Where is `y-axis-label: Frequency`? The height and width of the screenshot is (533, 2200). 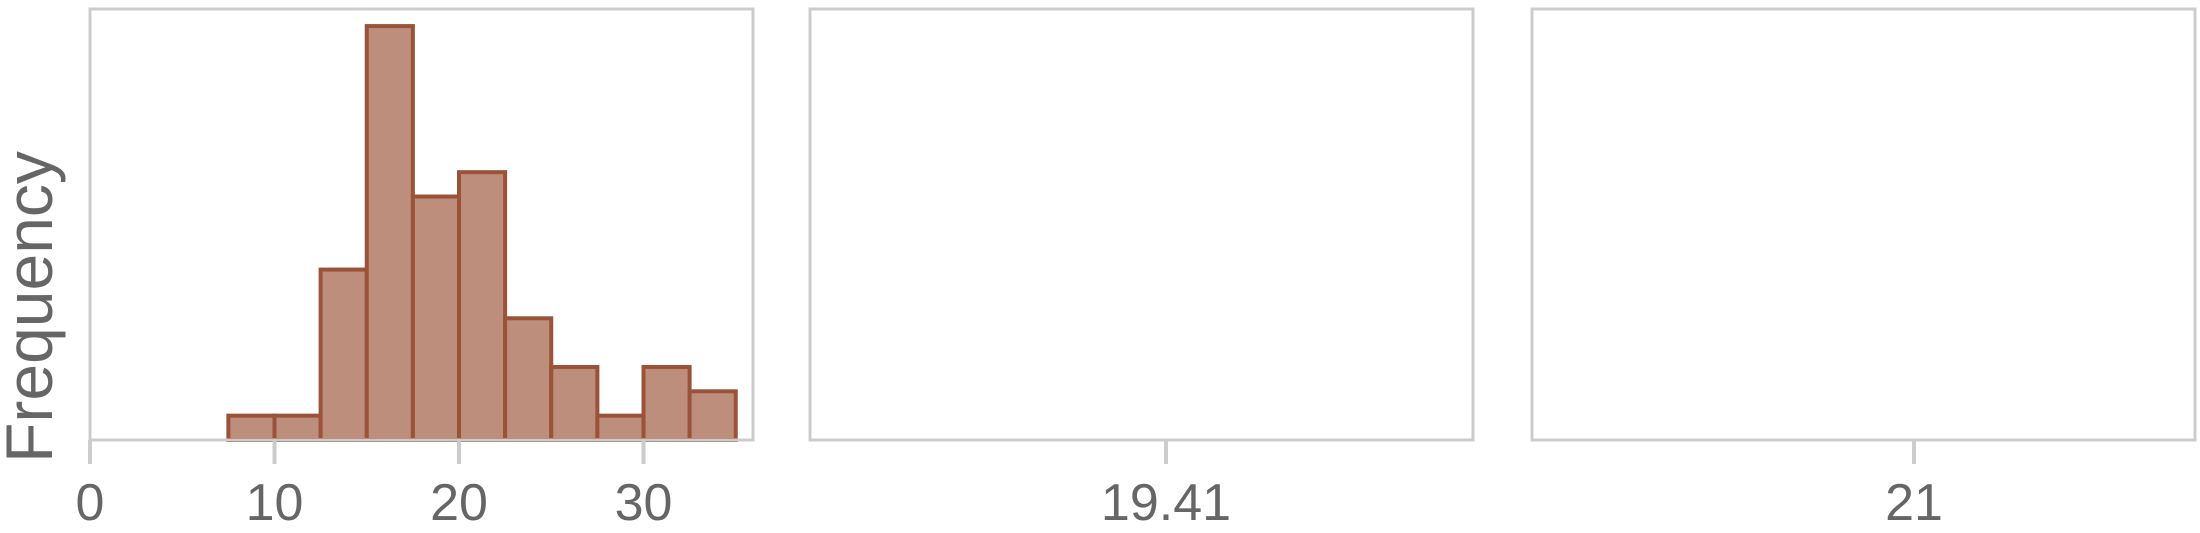 y-axis-label: Frequency is located at coordinates (33, 307).